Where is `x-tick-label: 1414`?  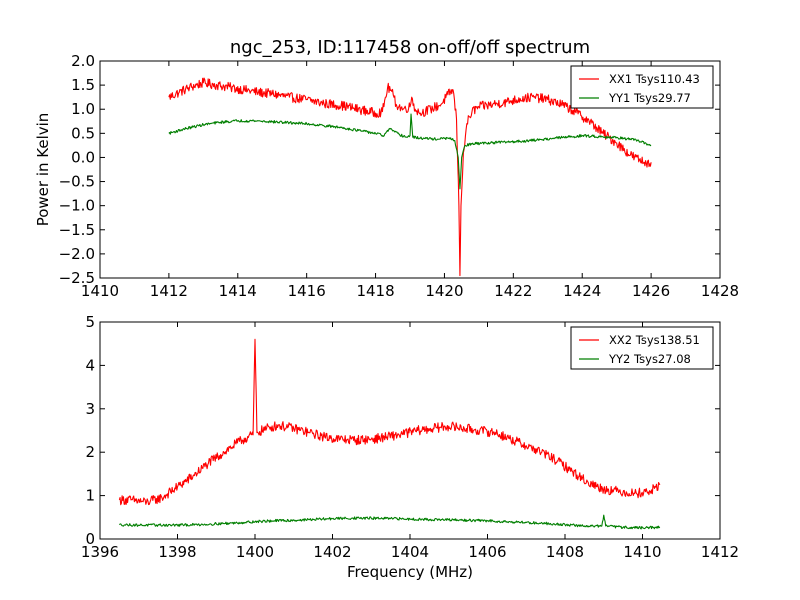
x-tick-label: 1414 is located at coordinates (238, 291).